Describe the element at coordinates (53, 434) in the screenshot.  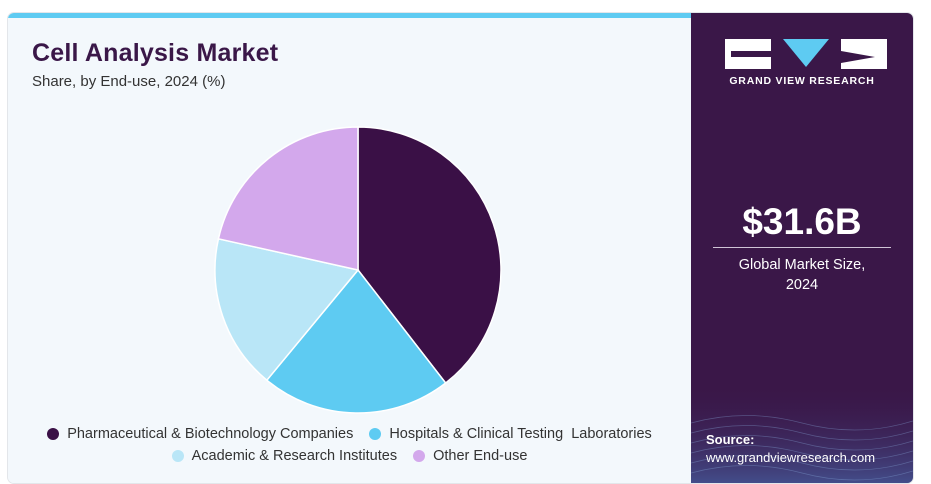
I see `legend-swatch-pharma` at that location.